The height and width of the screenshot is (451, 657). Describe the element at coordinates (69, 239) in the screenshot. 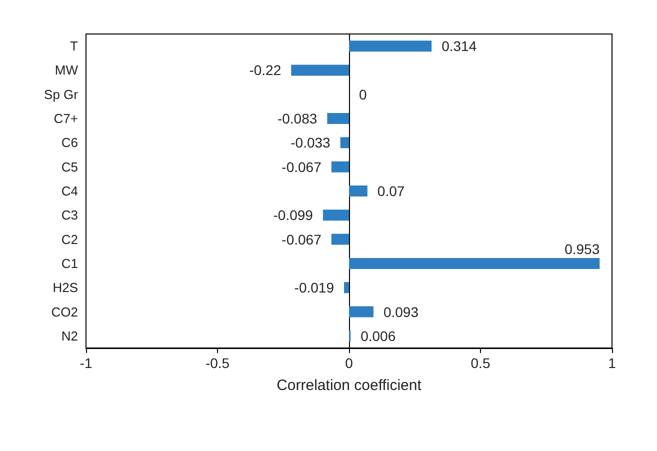

I see `y-tick-label: C2` at that location.